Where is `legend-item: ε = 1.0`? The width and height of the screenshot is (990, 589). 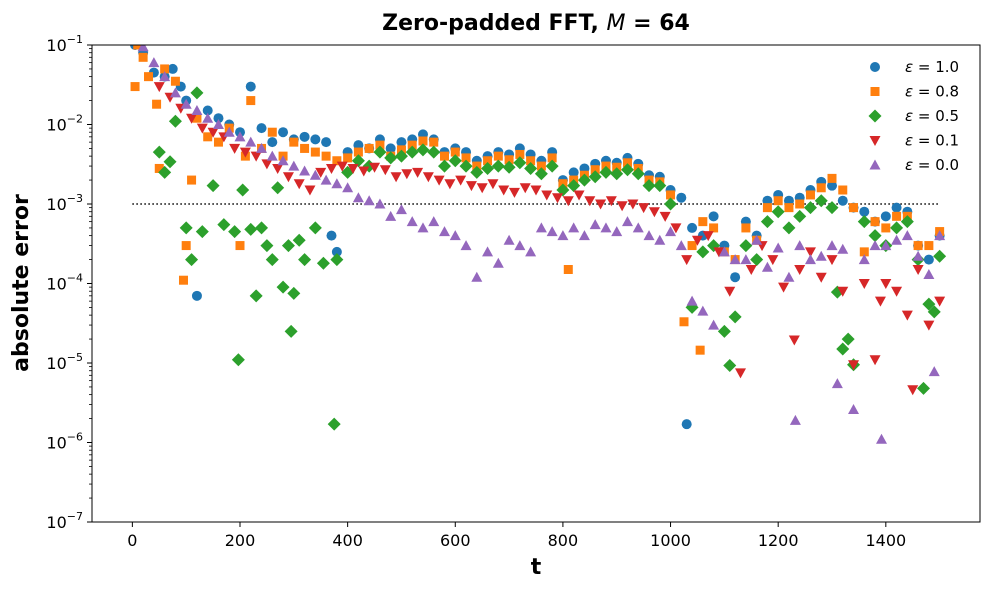 legend-item: ε = 1.0 is located at coordinates (914, 67).